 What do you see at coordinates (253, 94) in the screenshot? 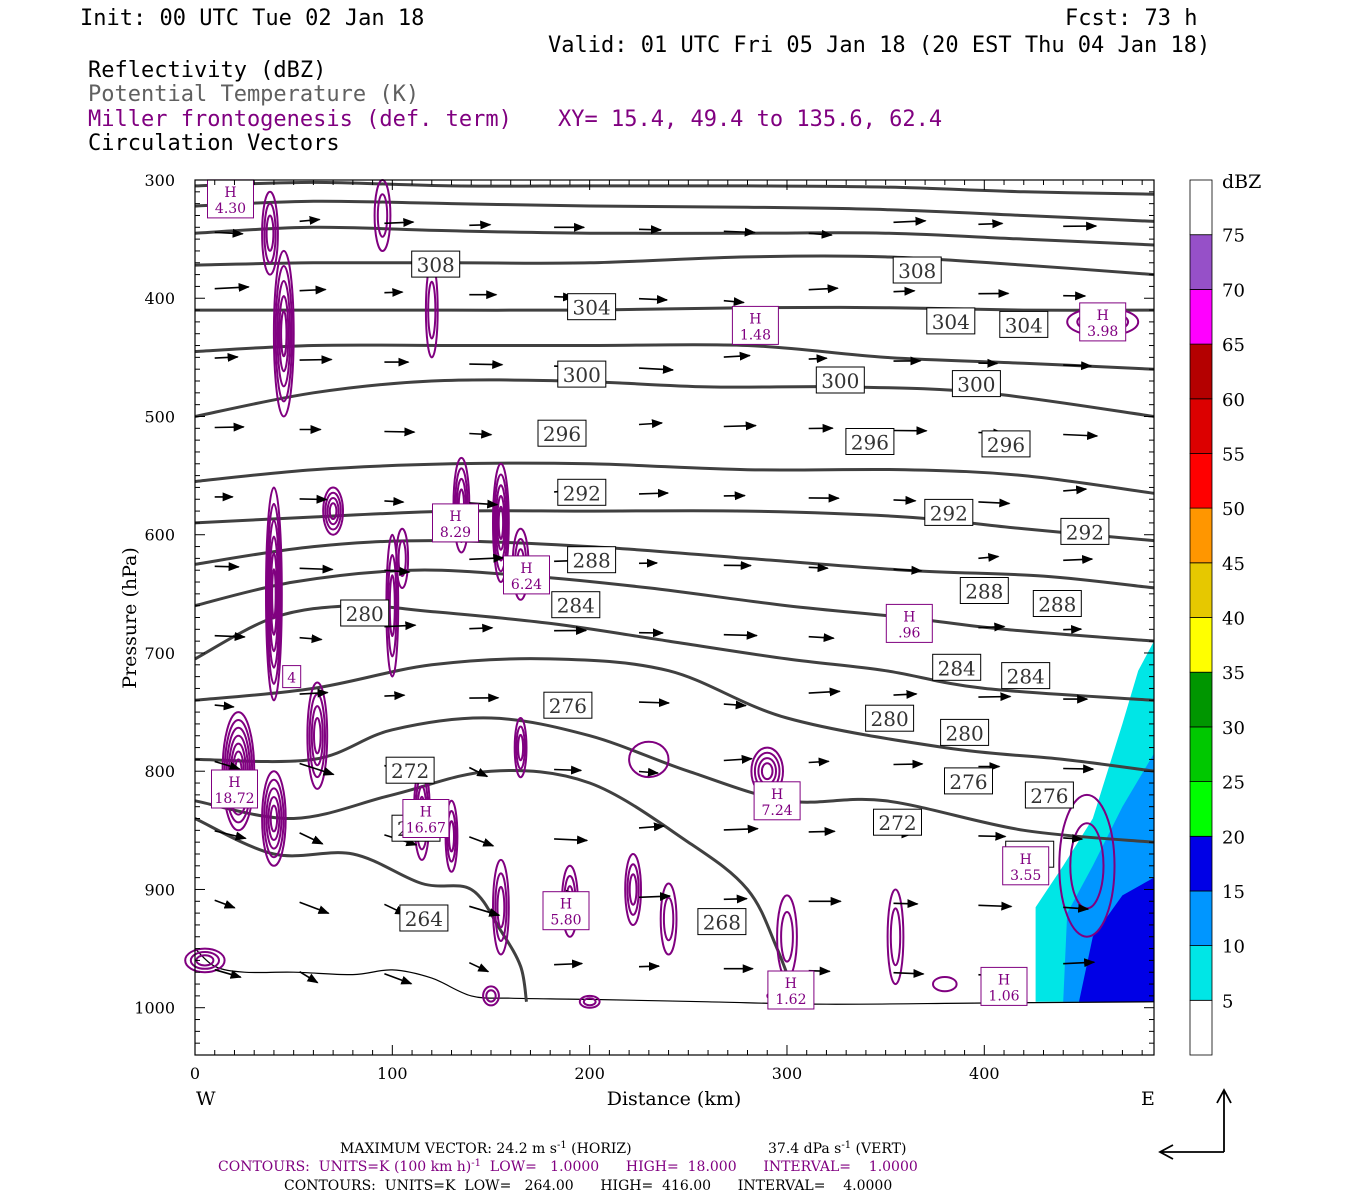
I see `field-theta: Potential Temperature (K)` at bounding box center [253, 94].